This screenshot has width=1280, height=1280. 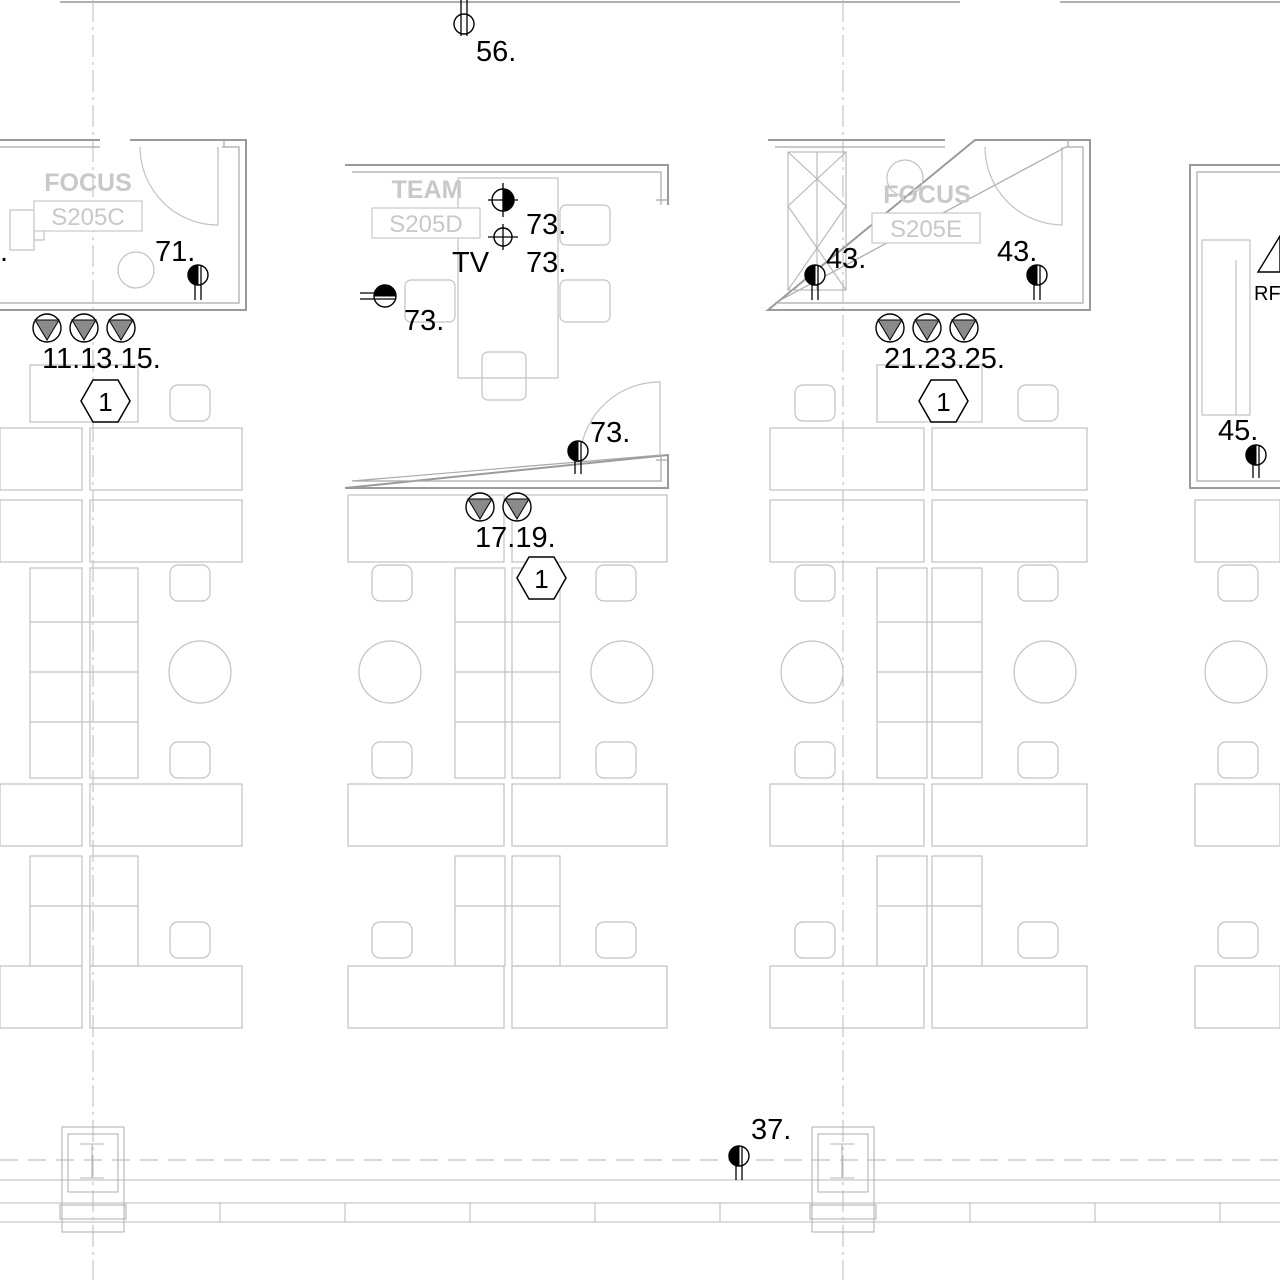 I want to click on outlet-icon-43-left, so click(x=815, y=282).